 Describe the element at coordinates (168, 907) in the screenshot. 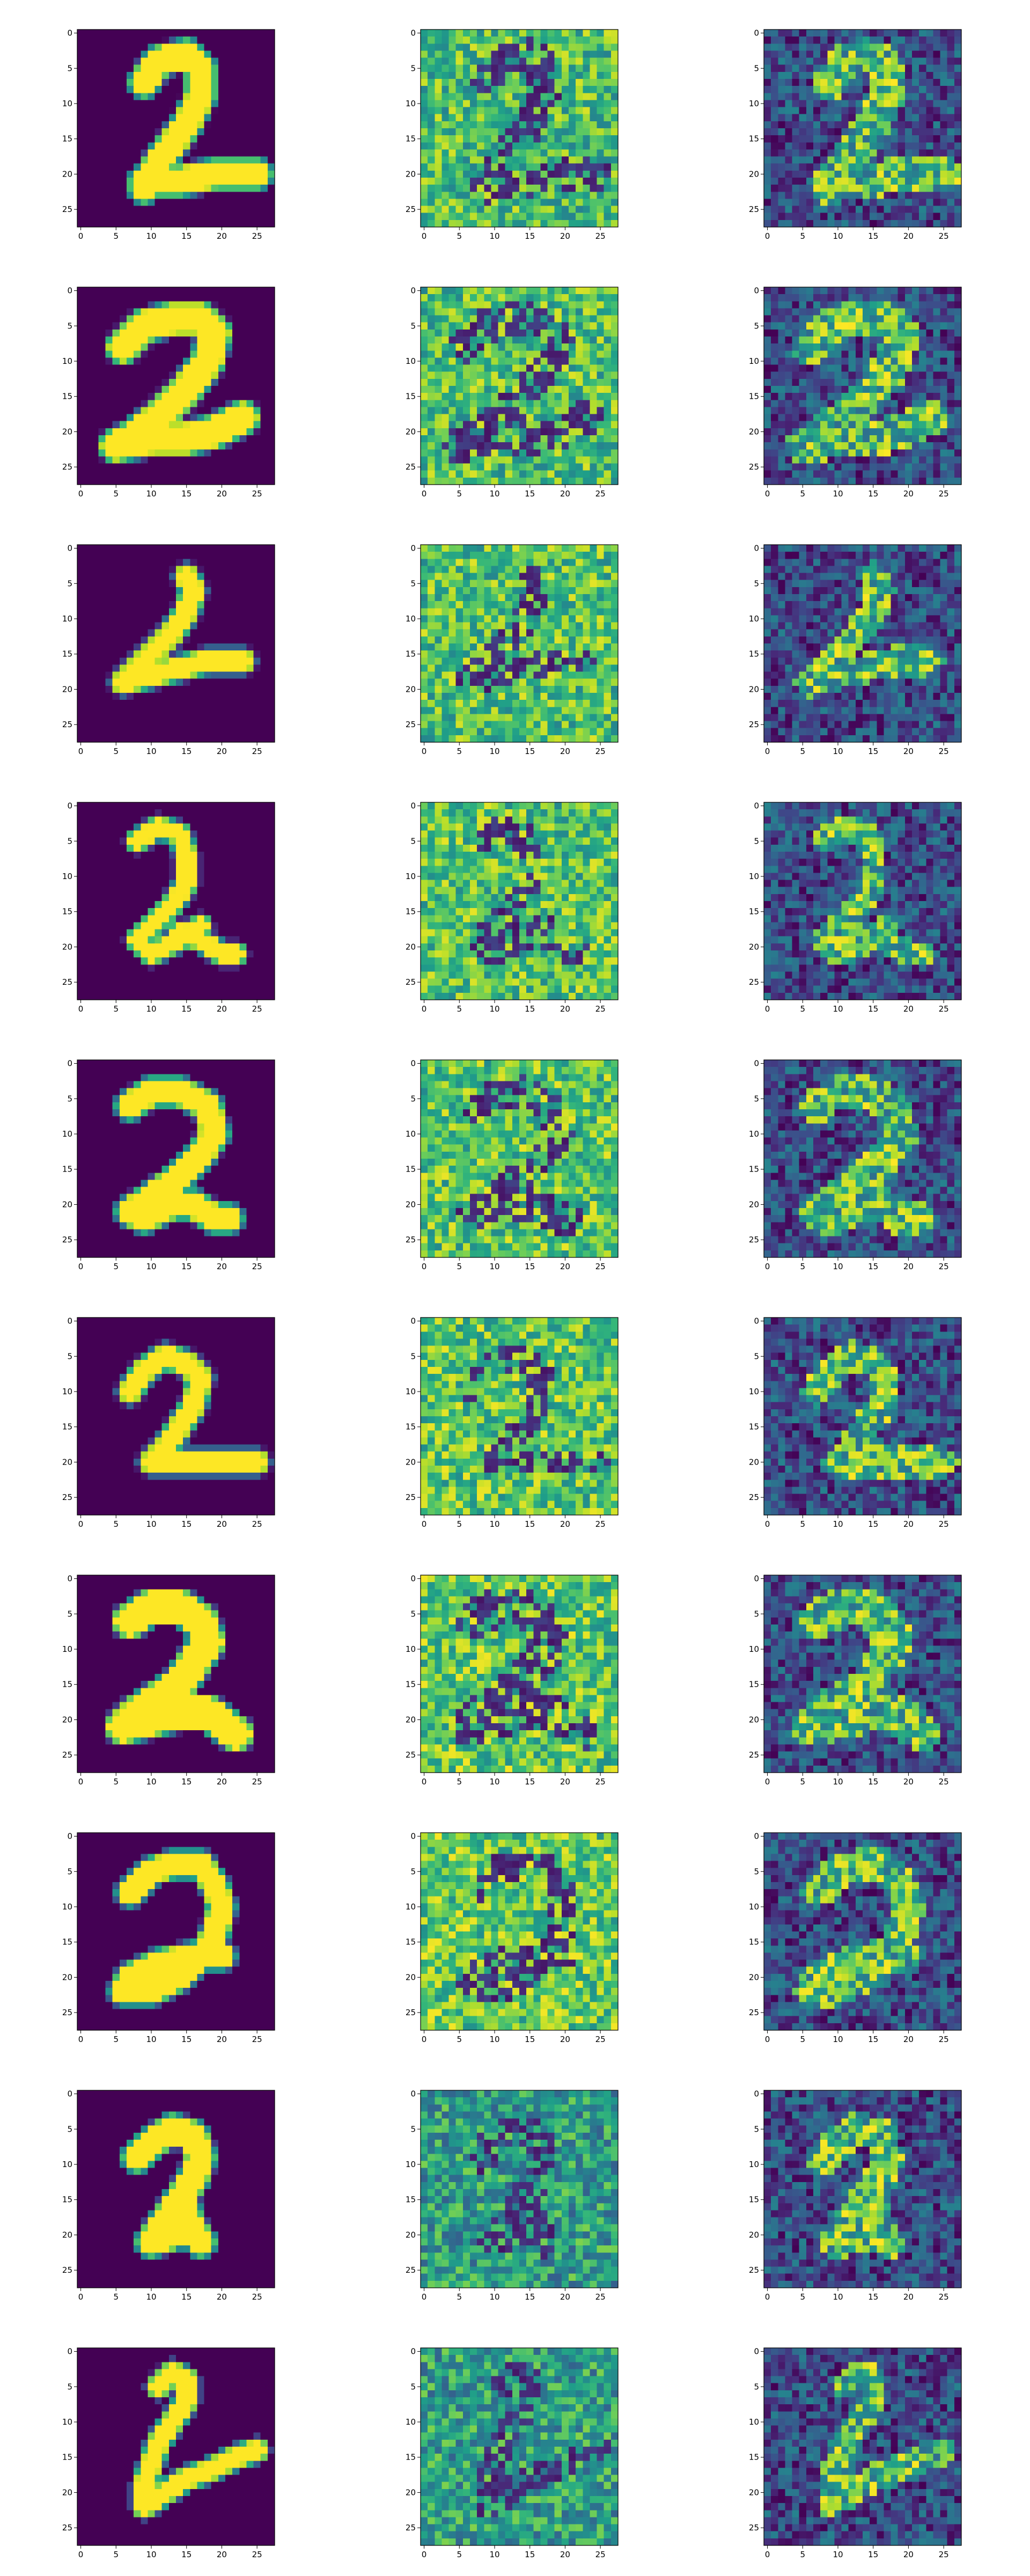

I see `panel-original-row-4: 0 5 10 15 20 25 0 5 10 15 20 25` at that location.